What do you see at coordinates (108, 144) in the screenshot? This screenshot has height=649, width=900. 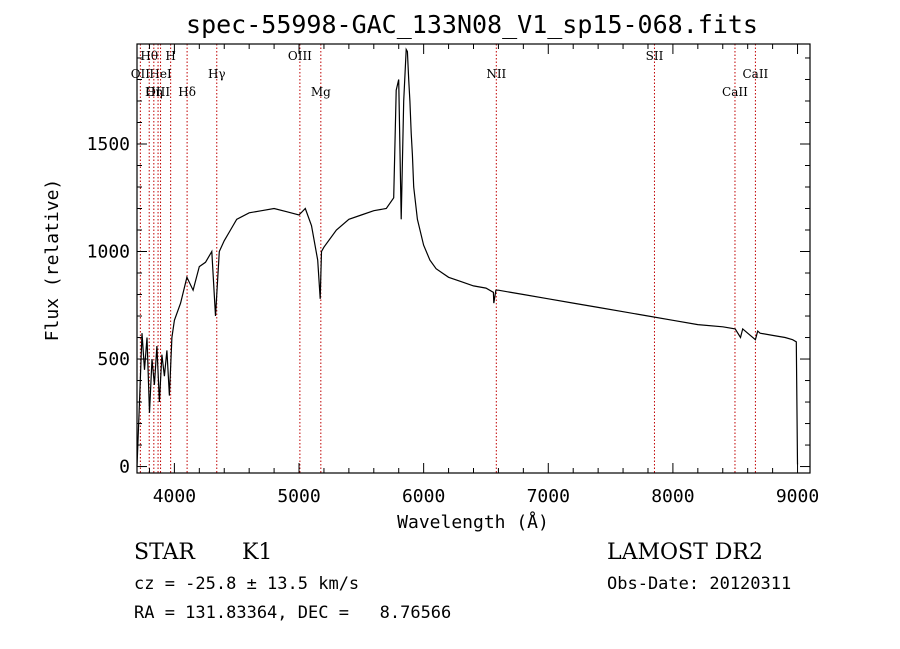 I see `y-tick-label: 1500` at bounding box center [108, 144].